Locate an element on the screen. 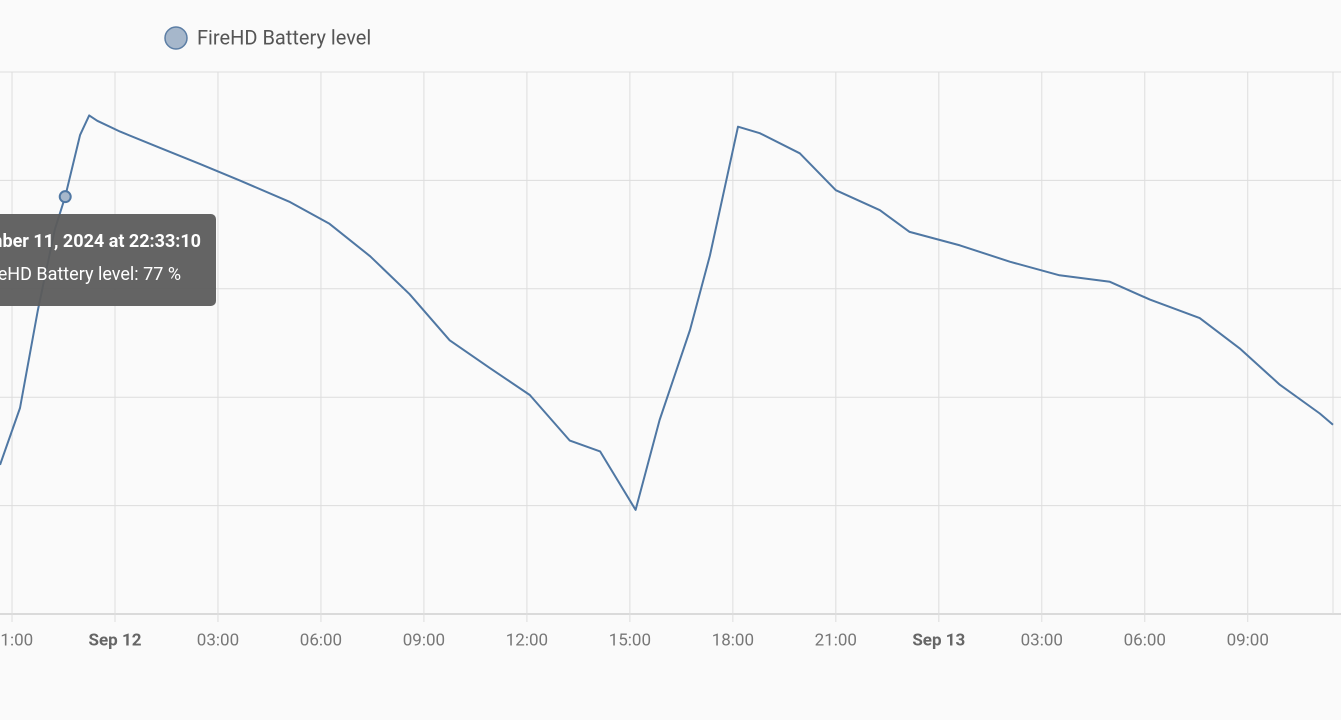 The height and width of the screenshot is (720, 1341). x-tick-label: 18:00 is located at coordinates (733, 640).